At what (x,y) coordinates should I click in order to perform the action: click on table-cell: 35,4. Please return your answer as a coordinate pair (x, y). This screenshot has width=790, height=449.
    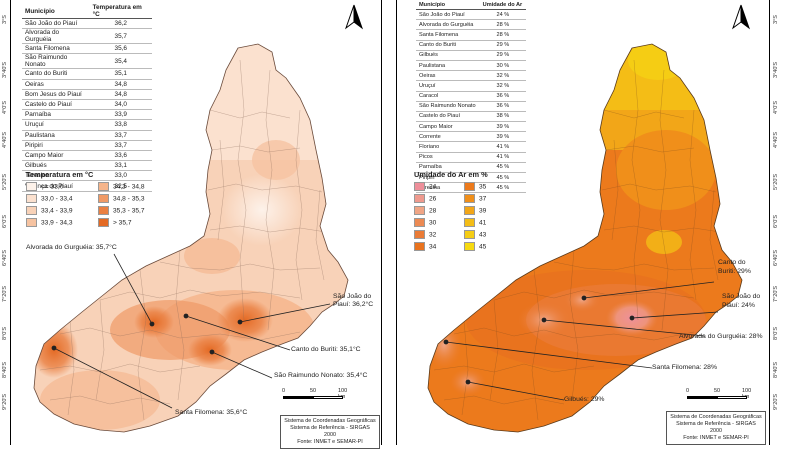
    Looking at the image, I should click on (120, 61).